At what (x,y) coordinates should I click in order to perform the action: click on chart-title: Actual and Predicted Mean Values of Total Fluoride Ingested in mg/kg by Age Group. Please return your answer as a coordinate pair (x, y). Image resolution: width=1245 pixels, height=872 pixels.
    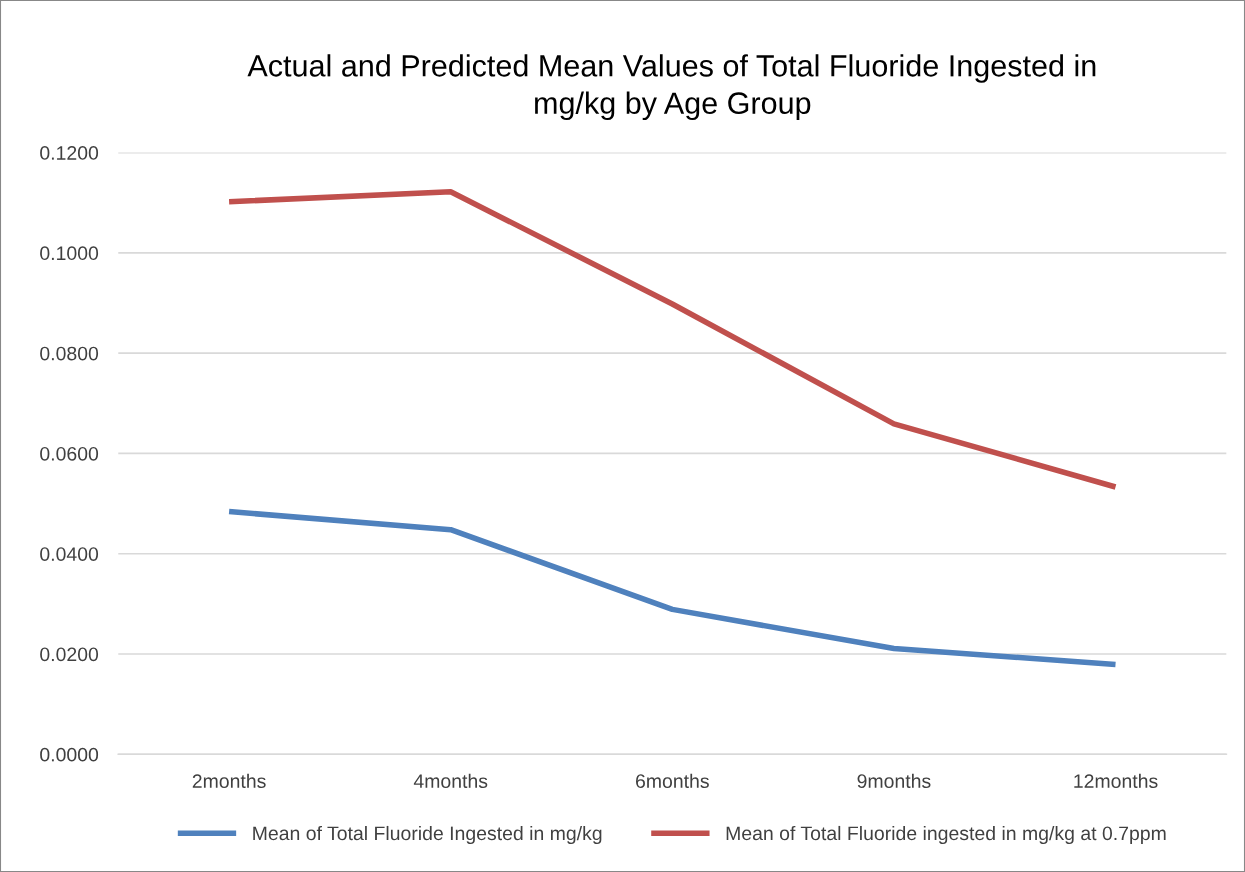
    Looking at the image, I should click on (671, 87).